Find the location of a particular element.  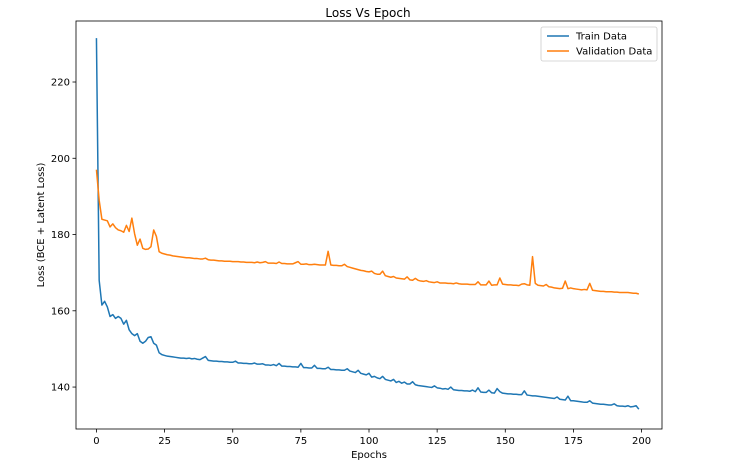

x-tick-label: 0 is located at coordinates (96, 441).